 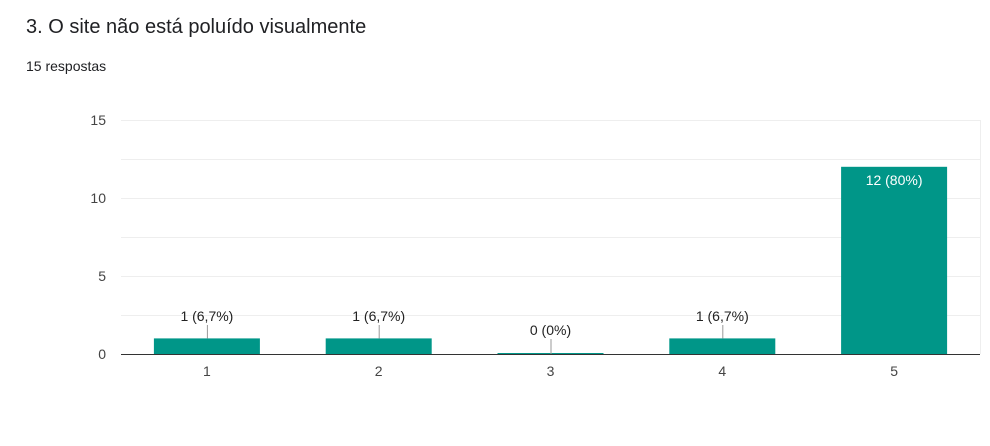 What do you see at coordinates (551, 371) in the screenshot?
I see `x-tick-label: 3` at bounding box center [551, 371].